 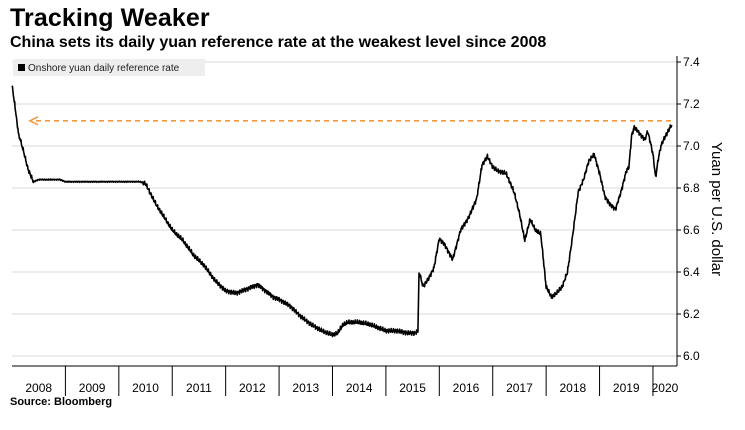 What do you see at coordinates (519, 388) in the screenshot?
I see `x-tick-label: 2017` at bounding box center [519, 388].